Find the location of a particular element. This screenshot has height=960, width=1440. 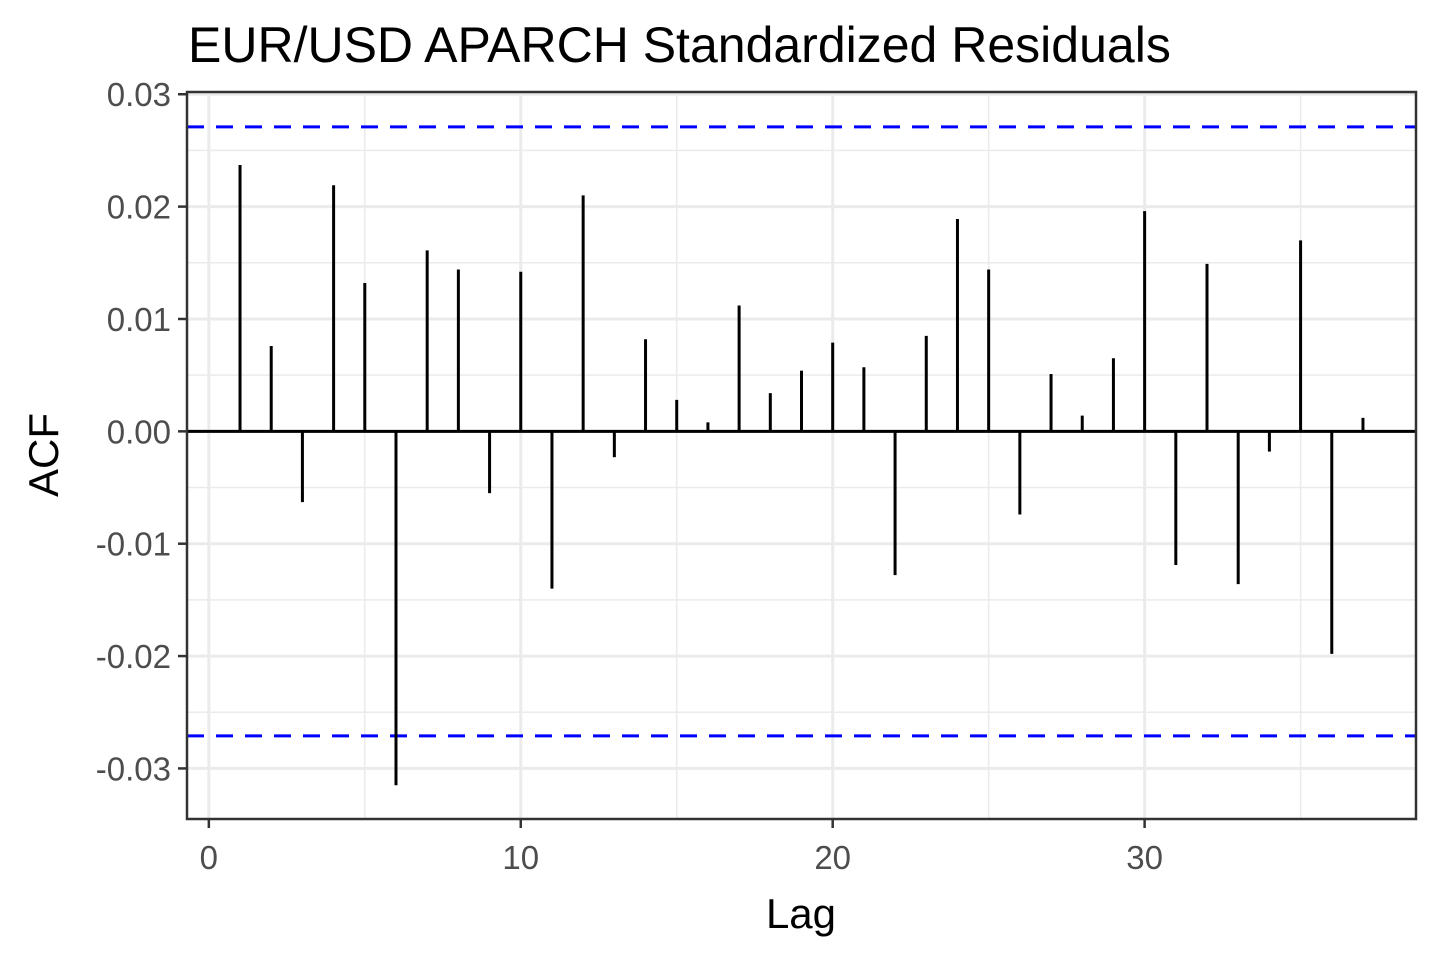

x-axis: 0 10 20 30 is located at coordinates (681, 847).